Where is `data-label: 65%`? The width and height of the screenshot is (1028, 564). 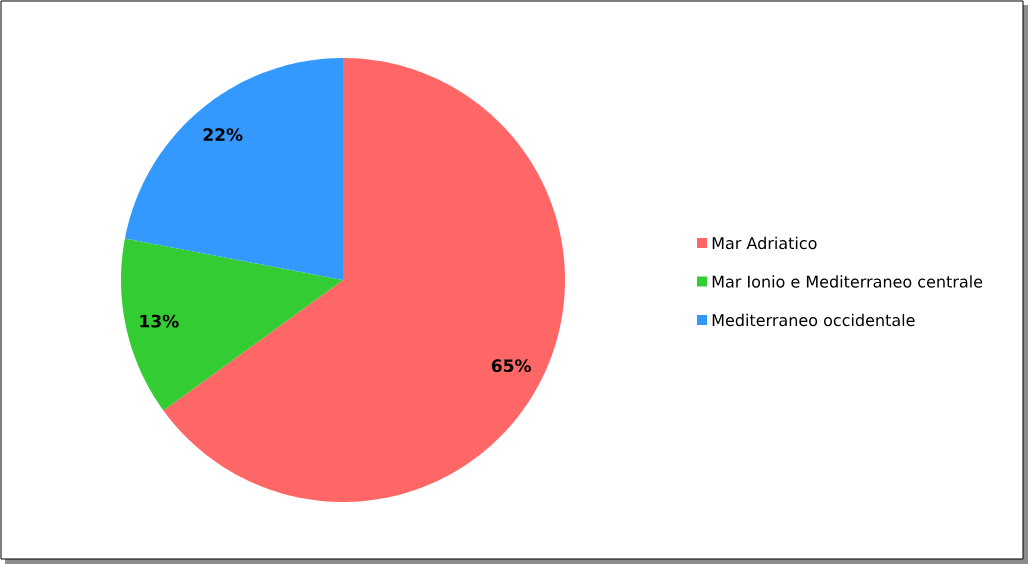 data-label: 65% is located at coordinates (511, 366).